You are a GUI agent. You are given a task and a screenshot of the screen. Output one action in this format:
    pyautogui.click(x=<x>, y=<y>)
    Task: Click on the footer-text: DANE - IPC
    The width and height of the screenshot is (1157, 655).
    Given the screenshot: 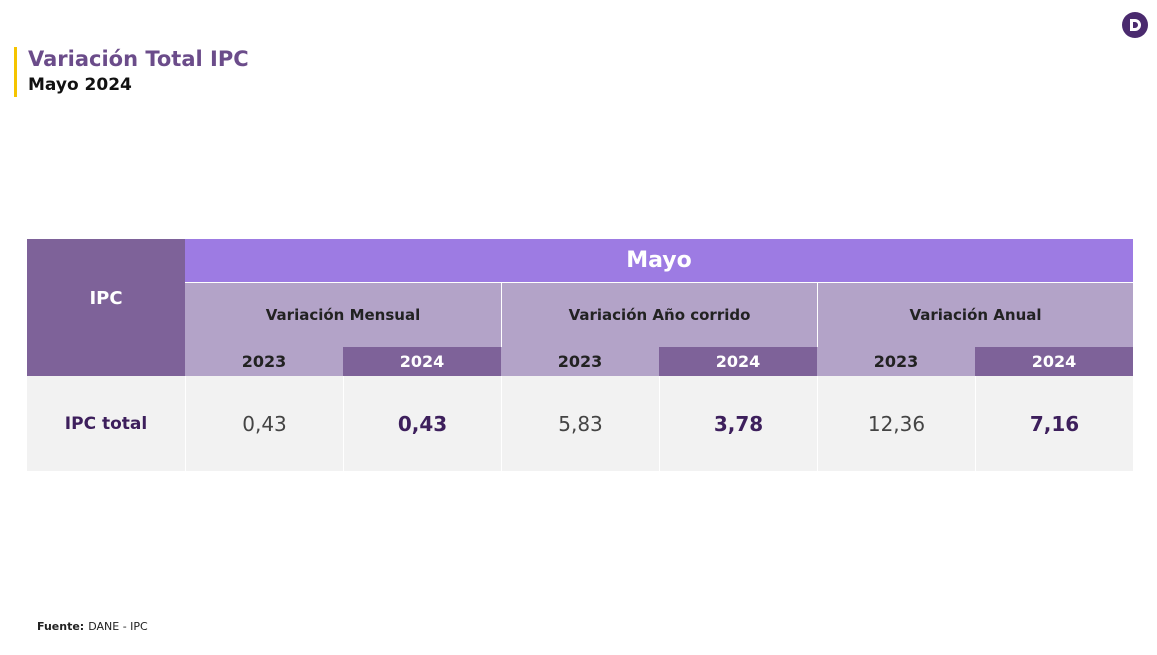 What is the action you would take?
    pyautogui.click(x=118, y=626)
    